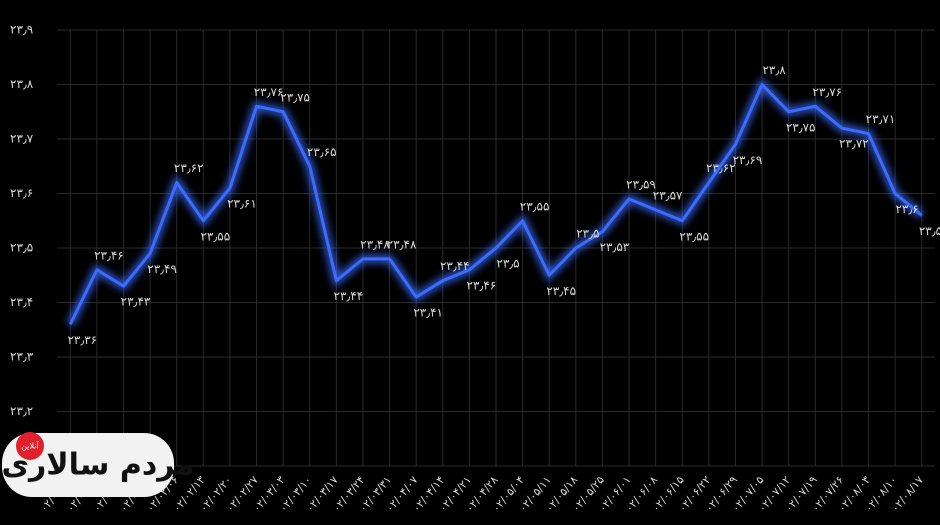  Describe the element at coordinates (881, 119) in the screenshot. I see `value-label: ۲۳٫۷۱` at that location.